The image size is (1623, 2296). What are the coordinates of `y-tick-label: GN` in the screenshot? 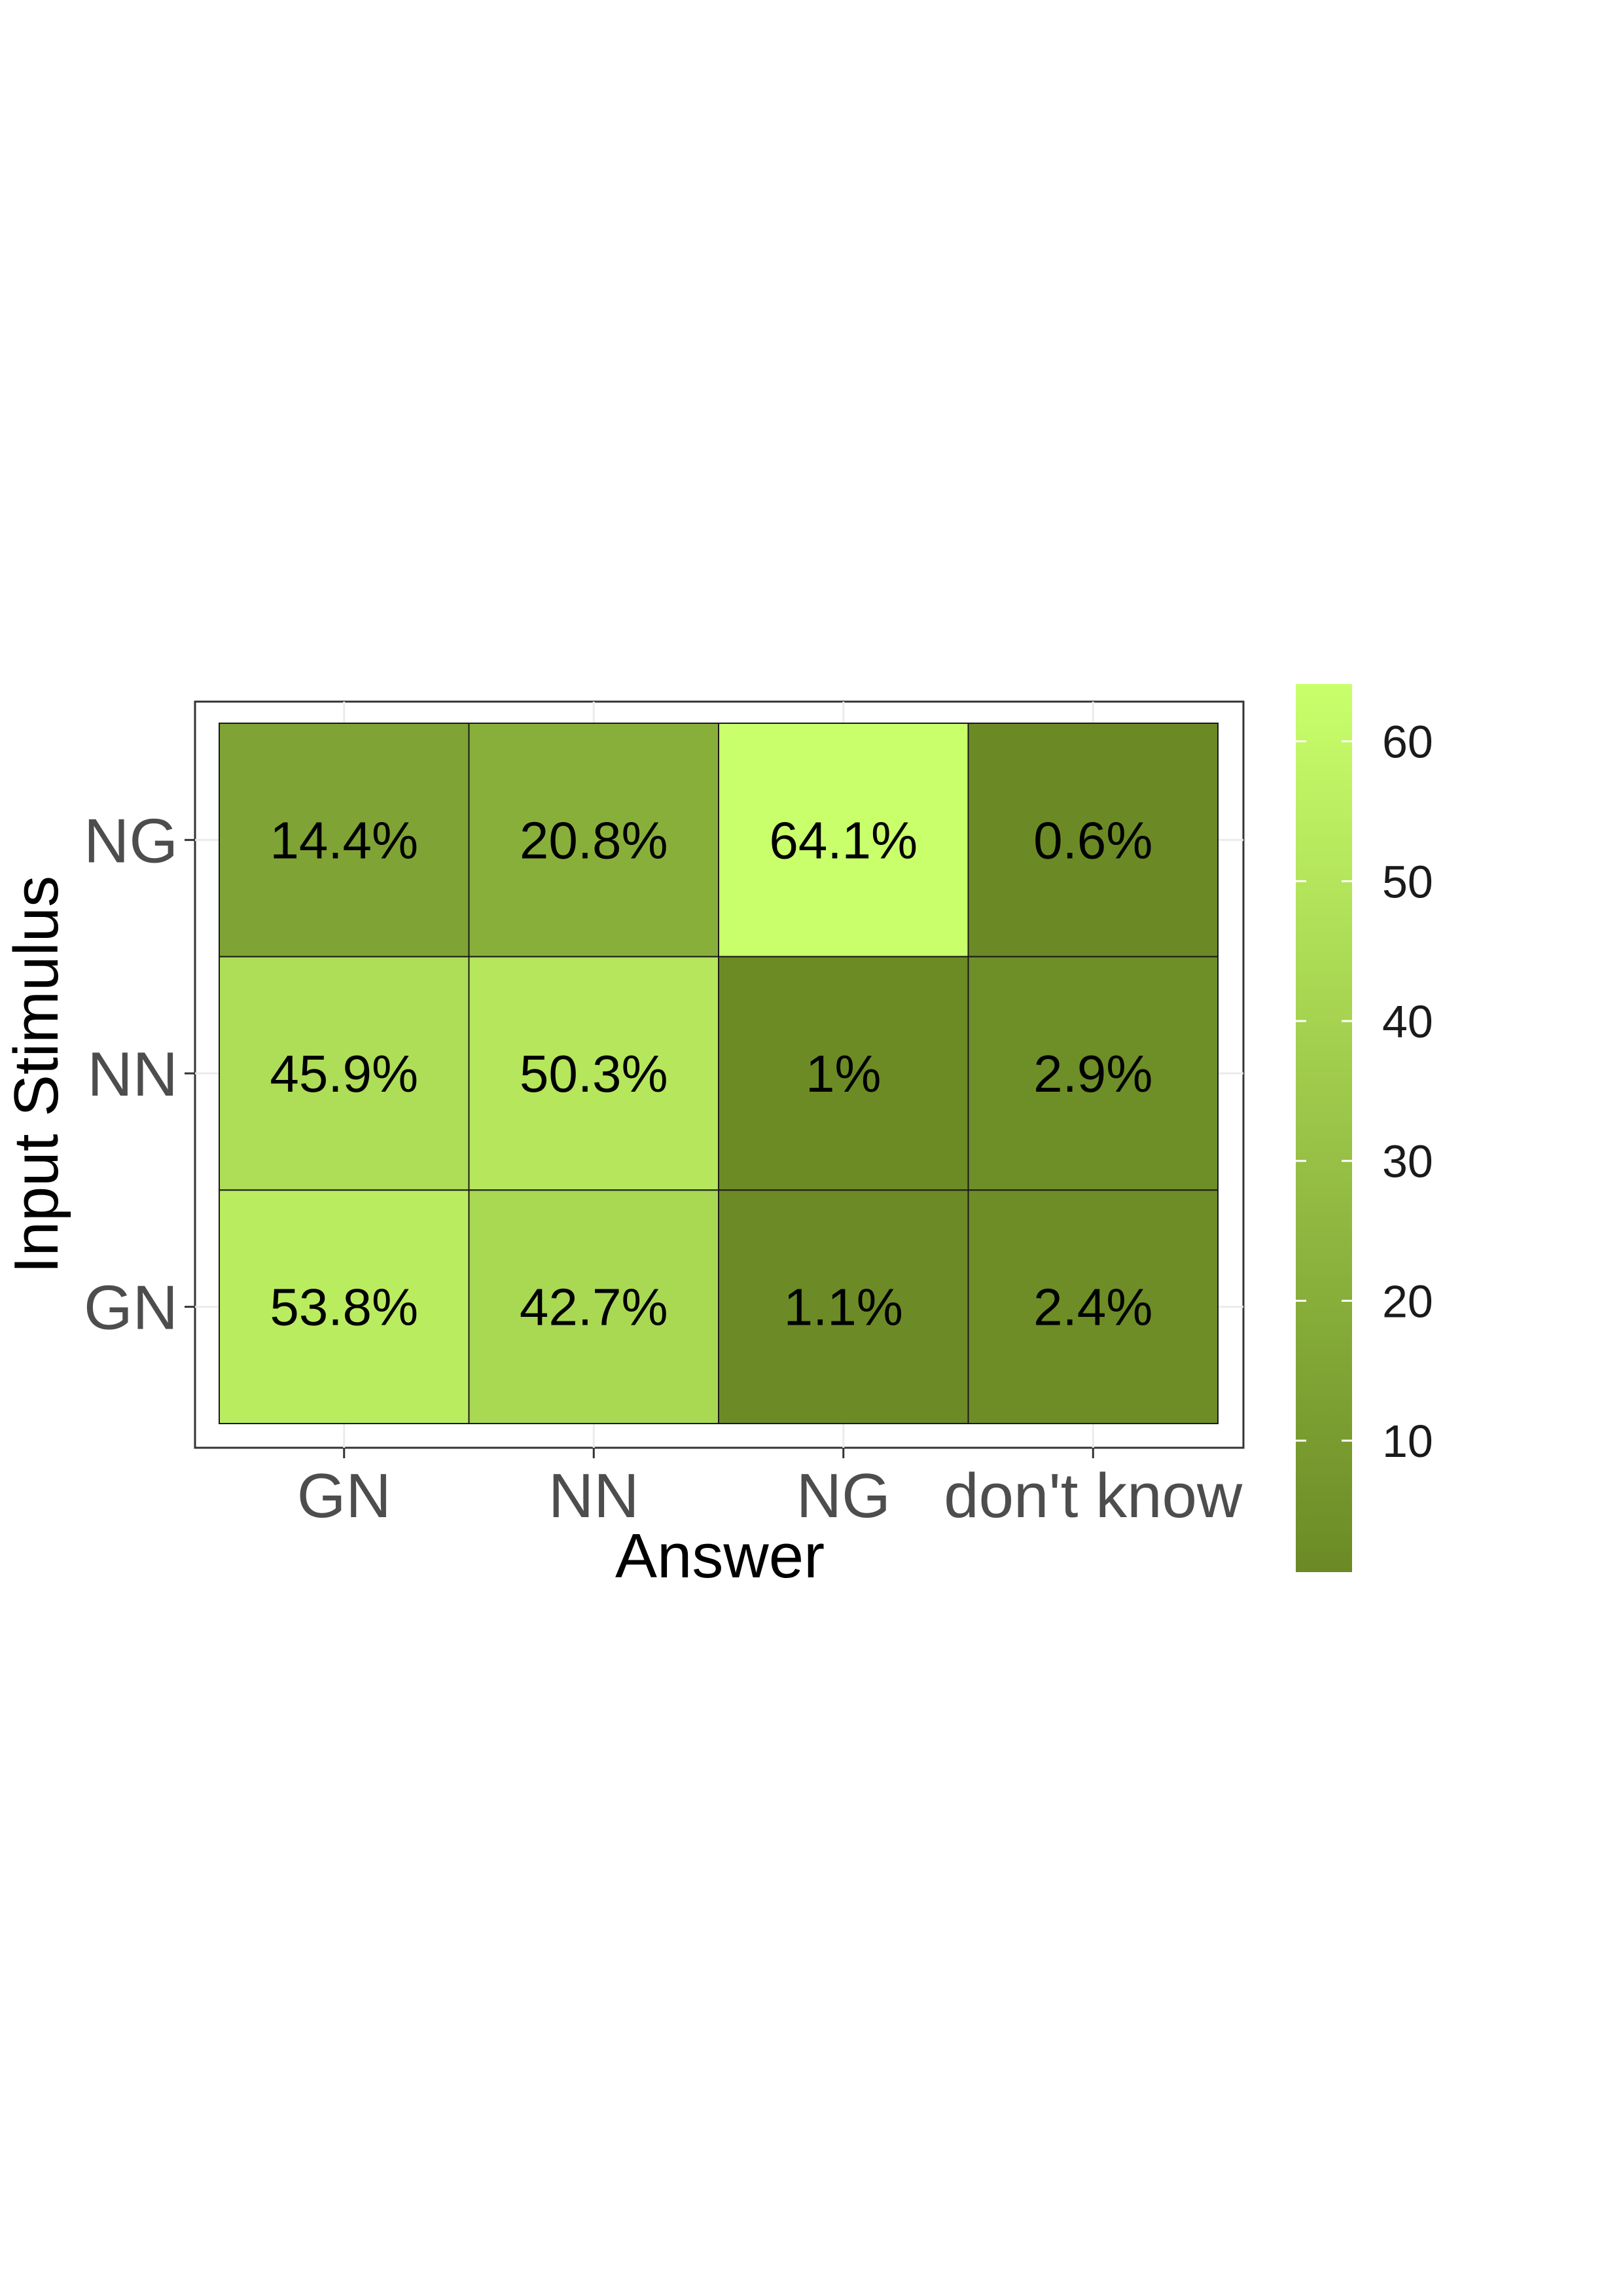 It's located at (131, 1308).